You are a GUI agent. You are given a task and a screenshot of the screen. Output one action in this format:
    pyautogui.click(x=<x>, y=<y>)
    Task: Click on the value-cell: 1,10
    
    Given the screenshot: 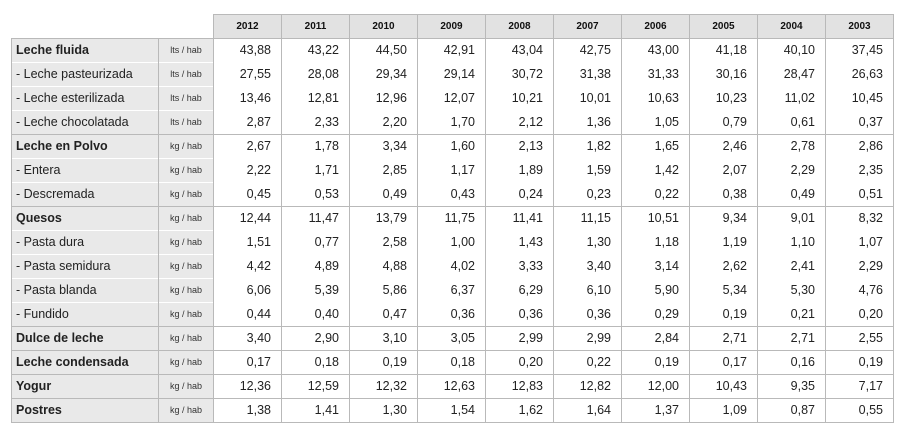 What is the action you would take?
    pyautogui.click(x=791, y=242)
    